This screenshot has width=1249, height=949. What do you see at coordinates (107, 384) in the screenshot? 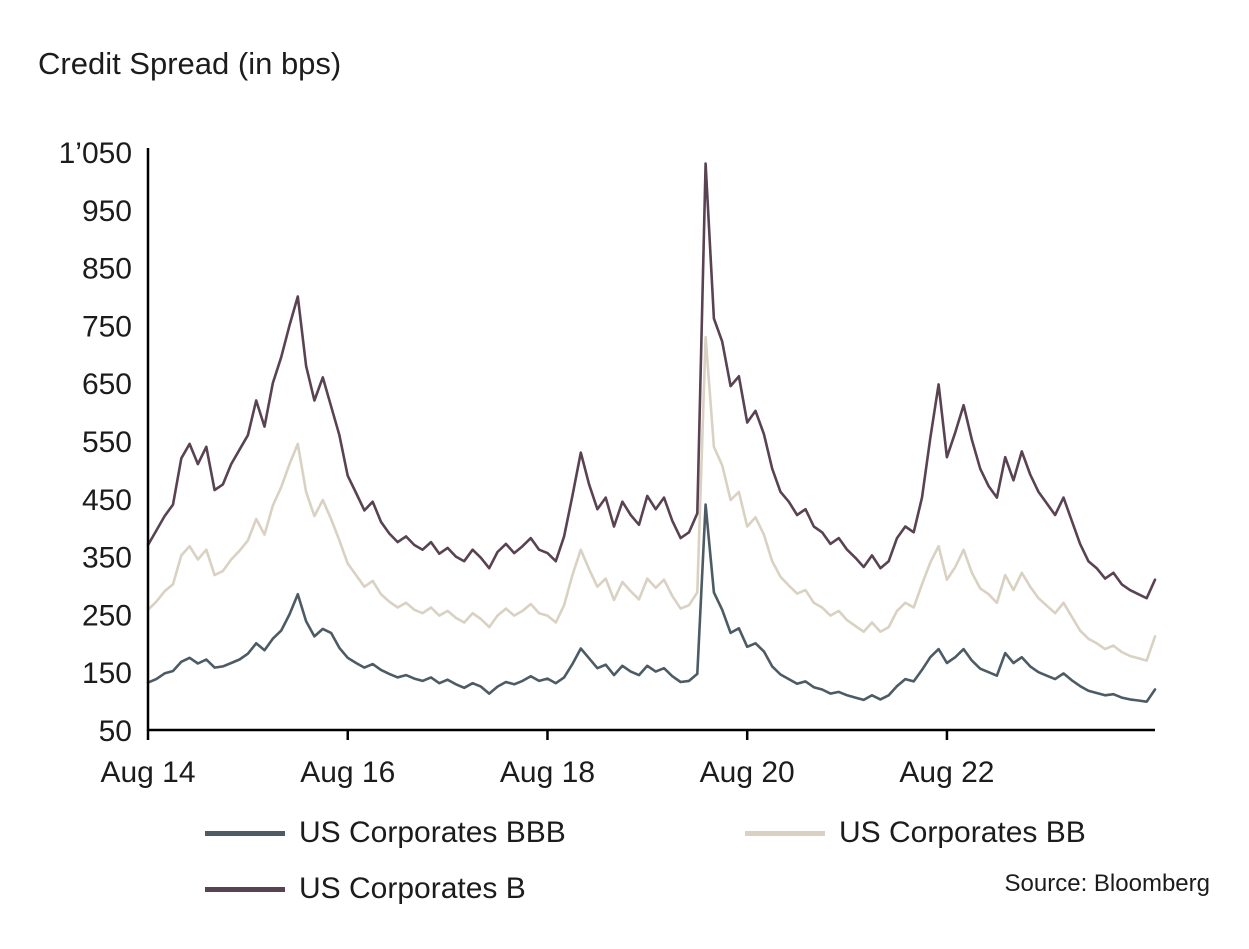
I see `y-tick-label: 650` at bounding box center [107, 384].